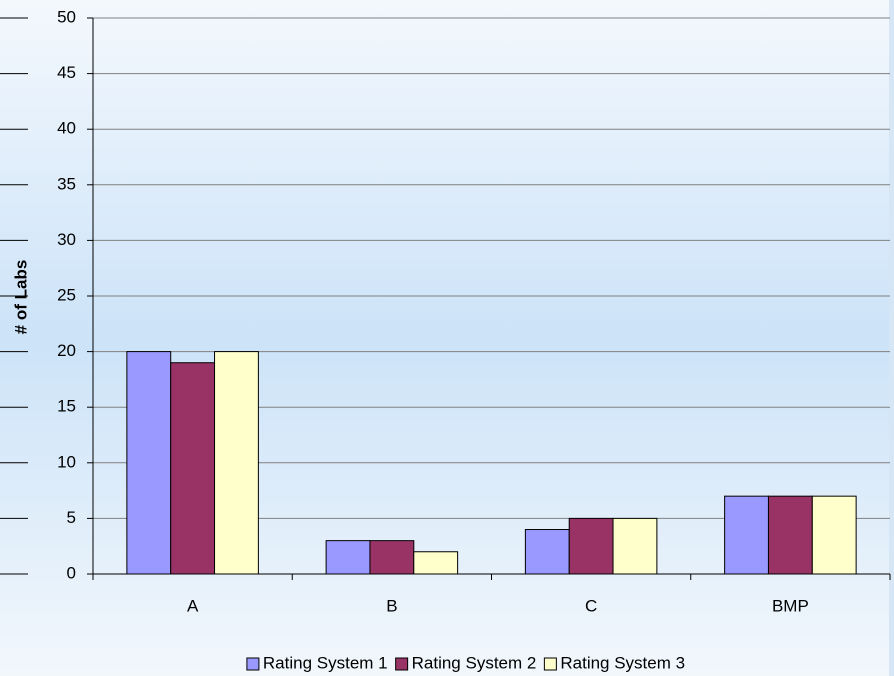  I want to click on y-tick-label: 45, so click(66, 72).